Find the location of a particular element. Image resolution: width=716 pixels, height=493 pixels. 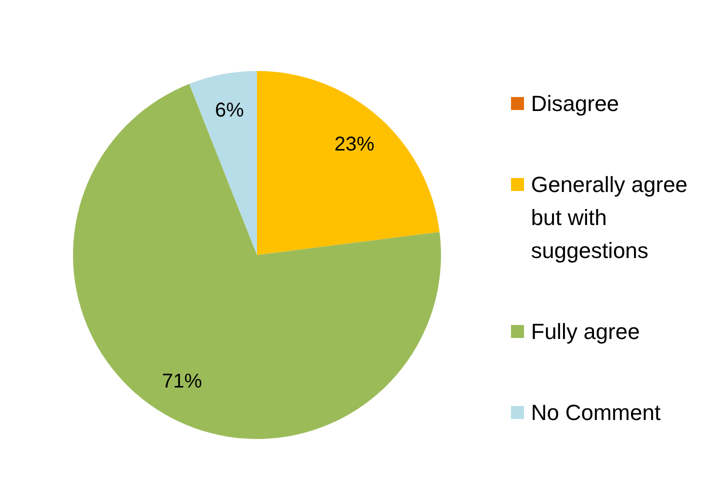

legend-label: No Comment is located at coordinates (596, 413).